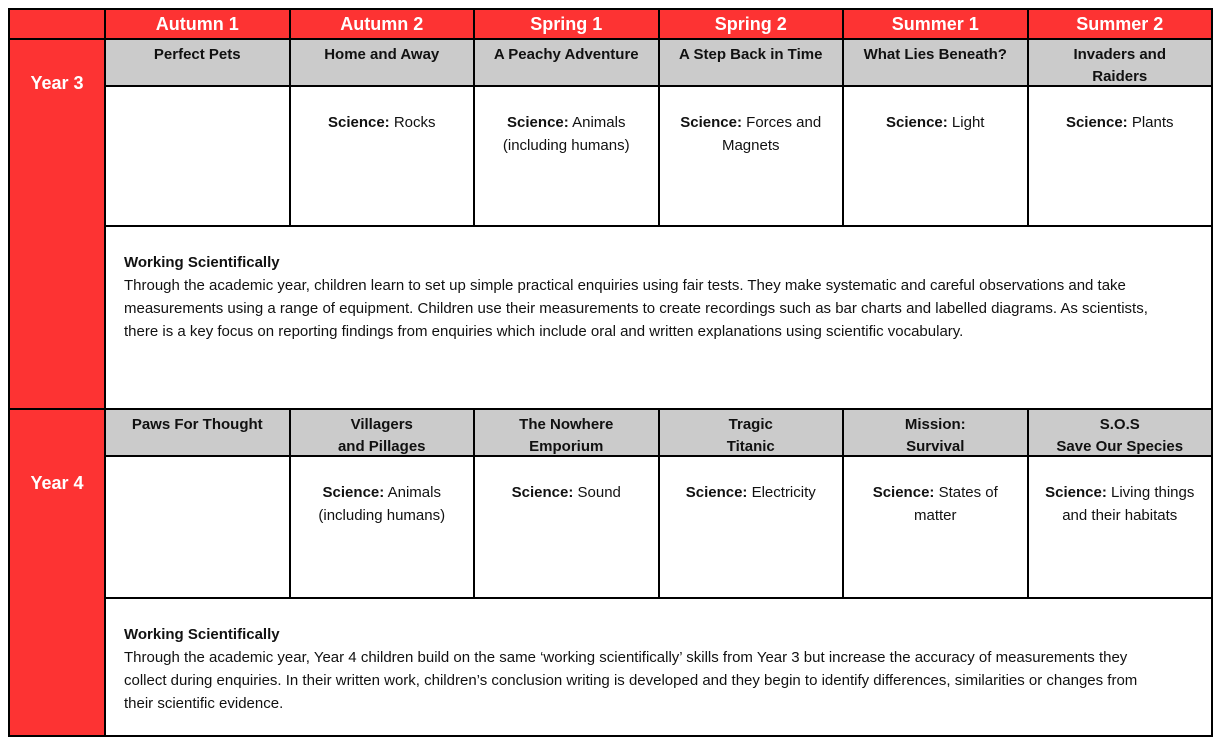 This screenshot has height=743, width=1221. Describe the element at coordinates (57, 24) in the screenshot. I see `corner-cell` at that location.